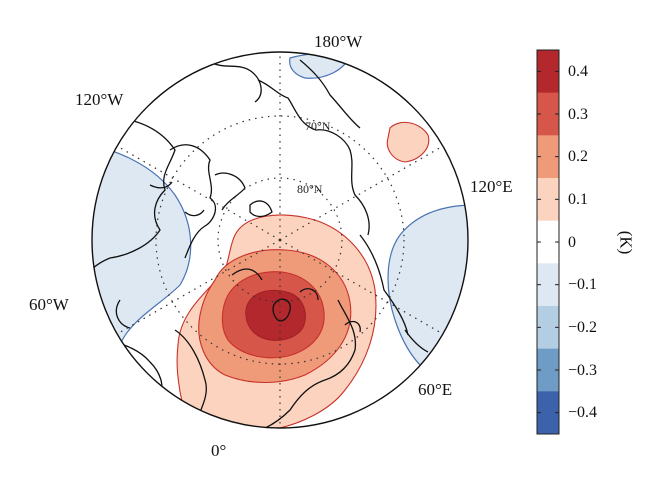 This screenshot has height=487, width=660. What do you see at coordinates (408, 142) in the screenshot?
I see `warm-anomaly-pacific` at bounding box center [408, 142].